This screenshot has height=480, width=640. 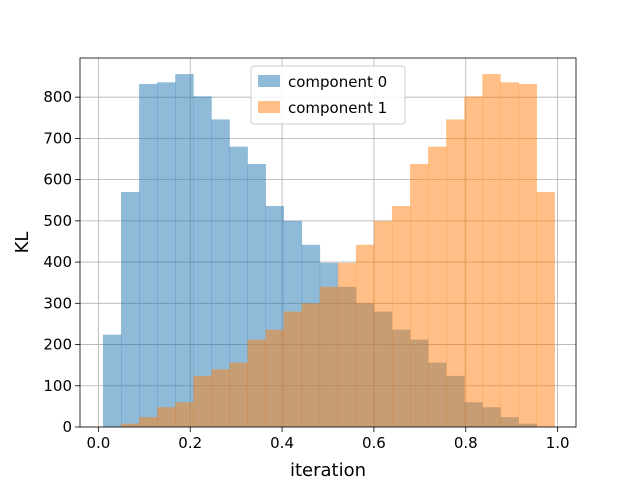 What do you see at coordinates (337, 108) in the screenshot?
I see `legend-label: component 1` at bounding box center [337, 108].